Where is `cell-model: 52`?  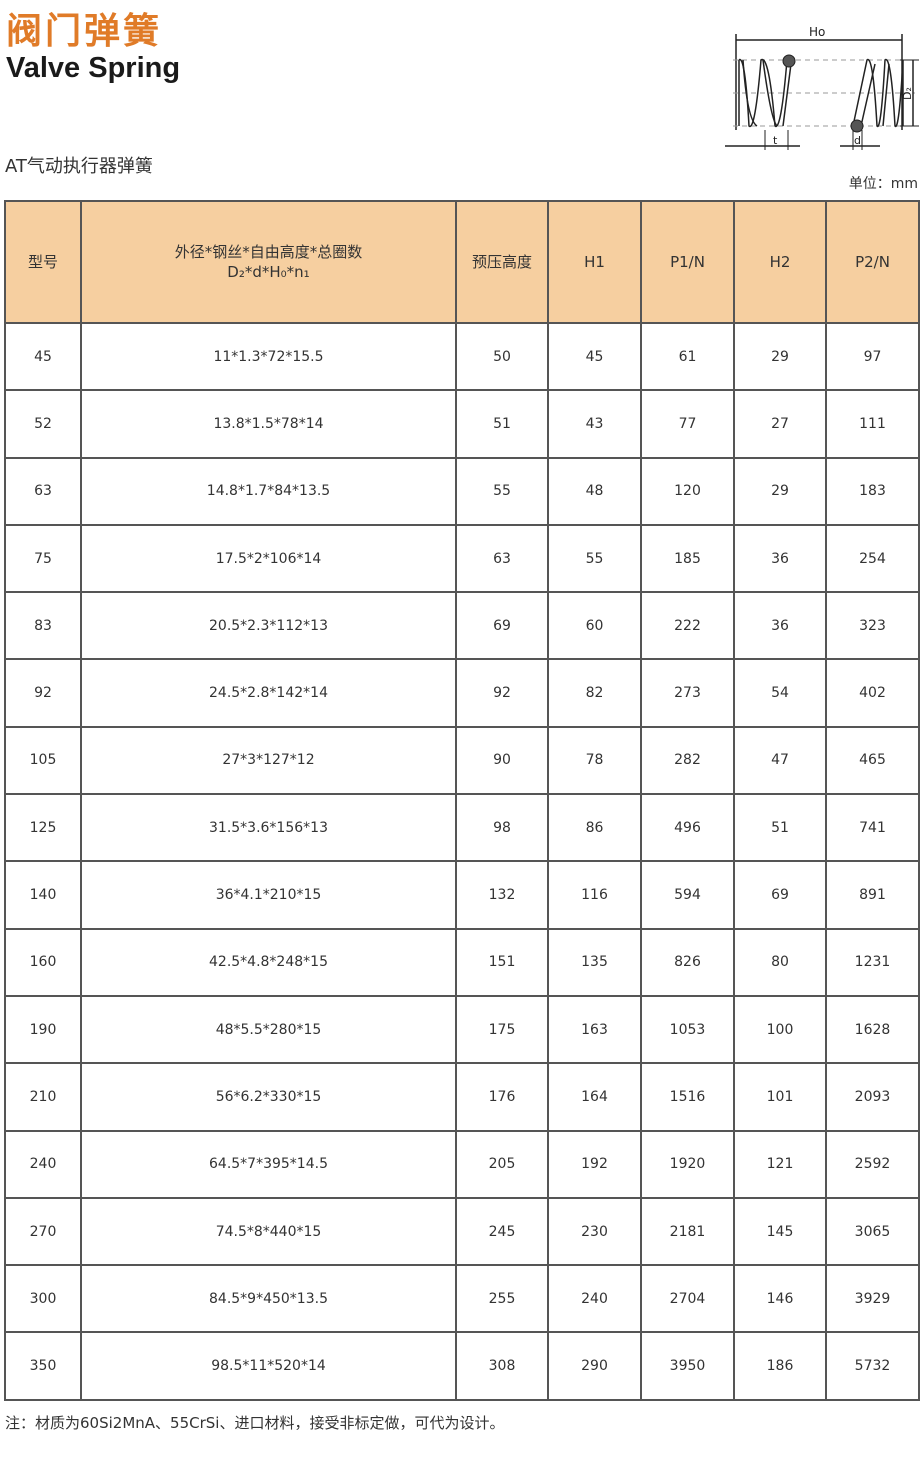 cell-model: 52 is located at coordinates (43, 424).